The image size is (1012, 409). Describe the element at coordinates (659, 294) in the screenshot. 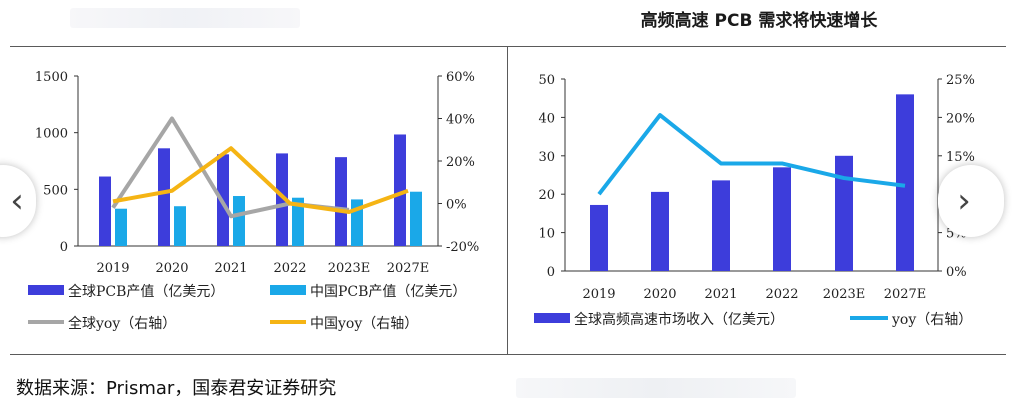

I see `chart2-x-tick-label: 2020` at that location.